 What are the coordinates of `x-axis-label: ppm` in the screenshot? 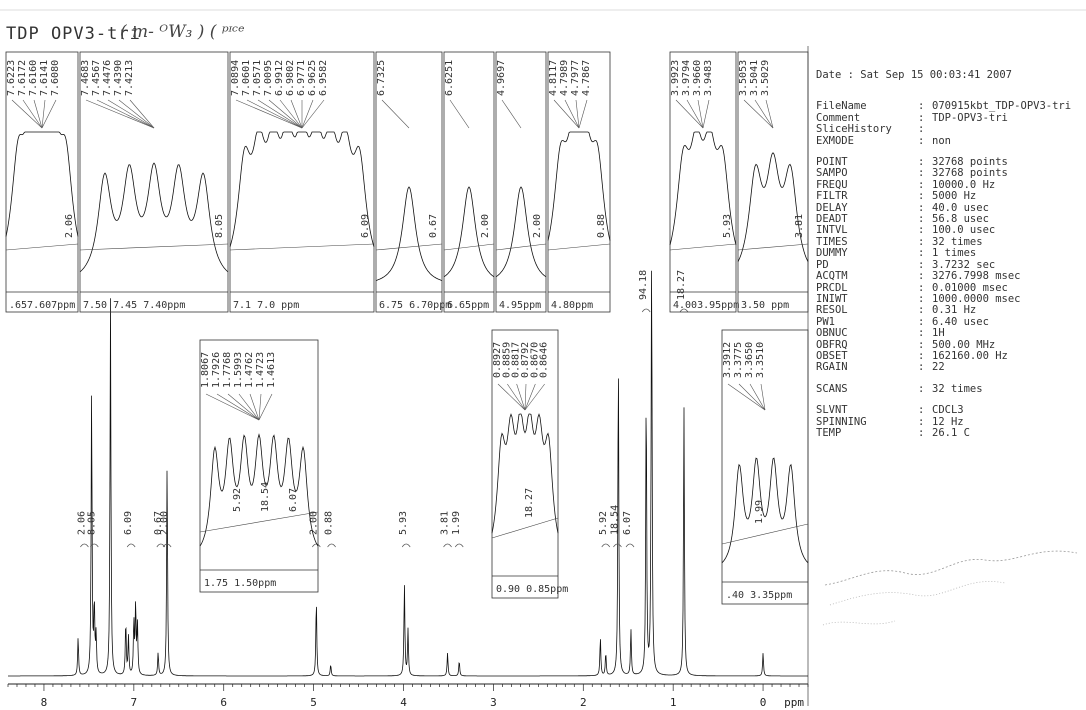 It's located at (794, 702).